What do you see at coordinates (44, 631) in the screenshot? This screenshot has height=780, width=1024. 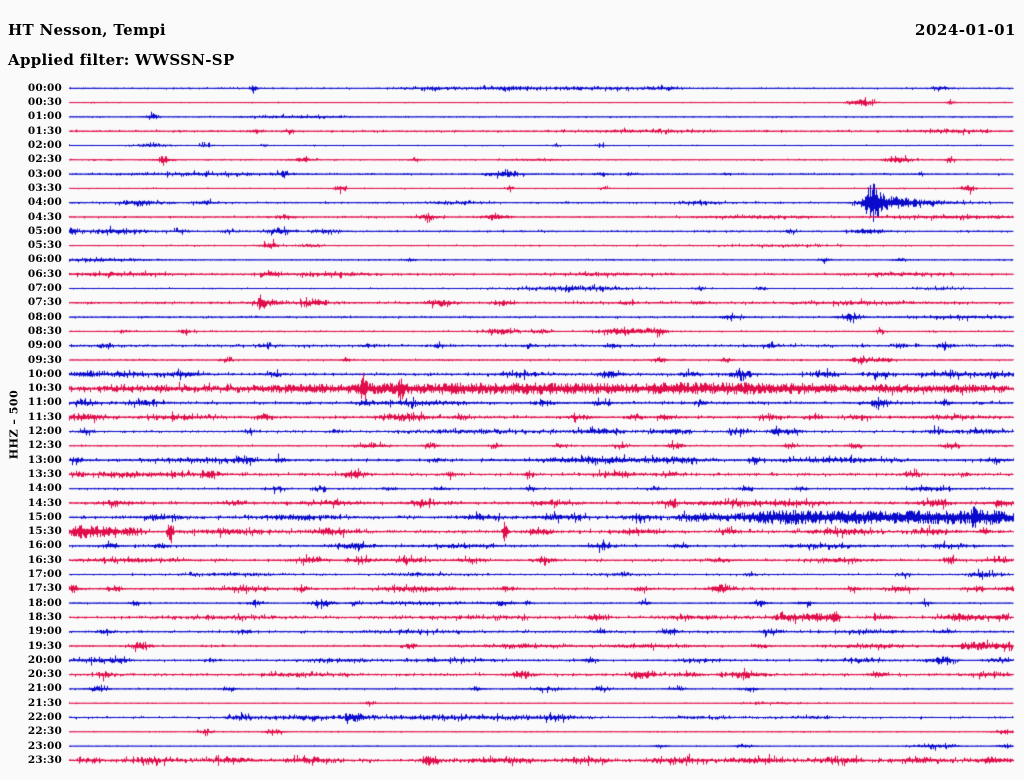 I see `trace-time-label: 19:00` at bounding box center [44, 631].